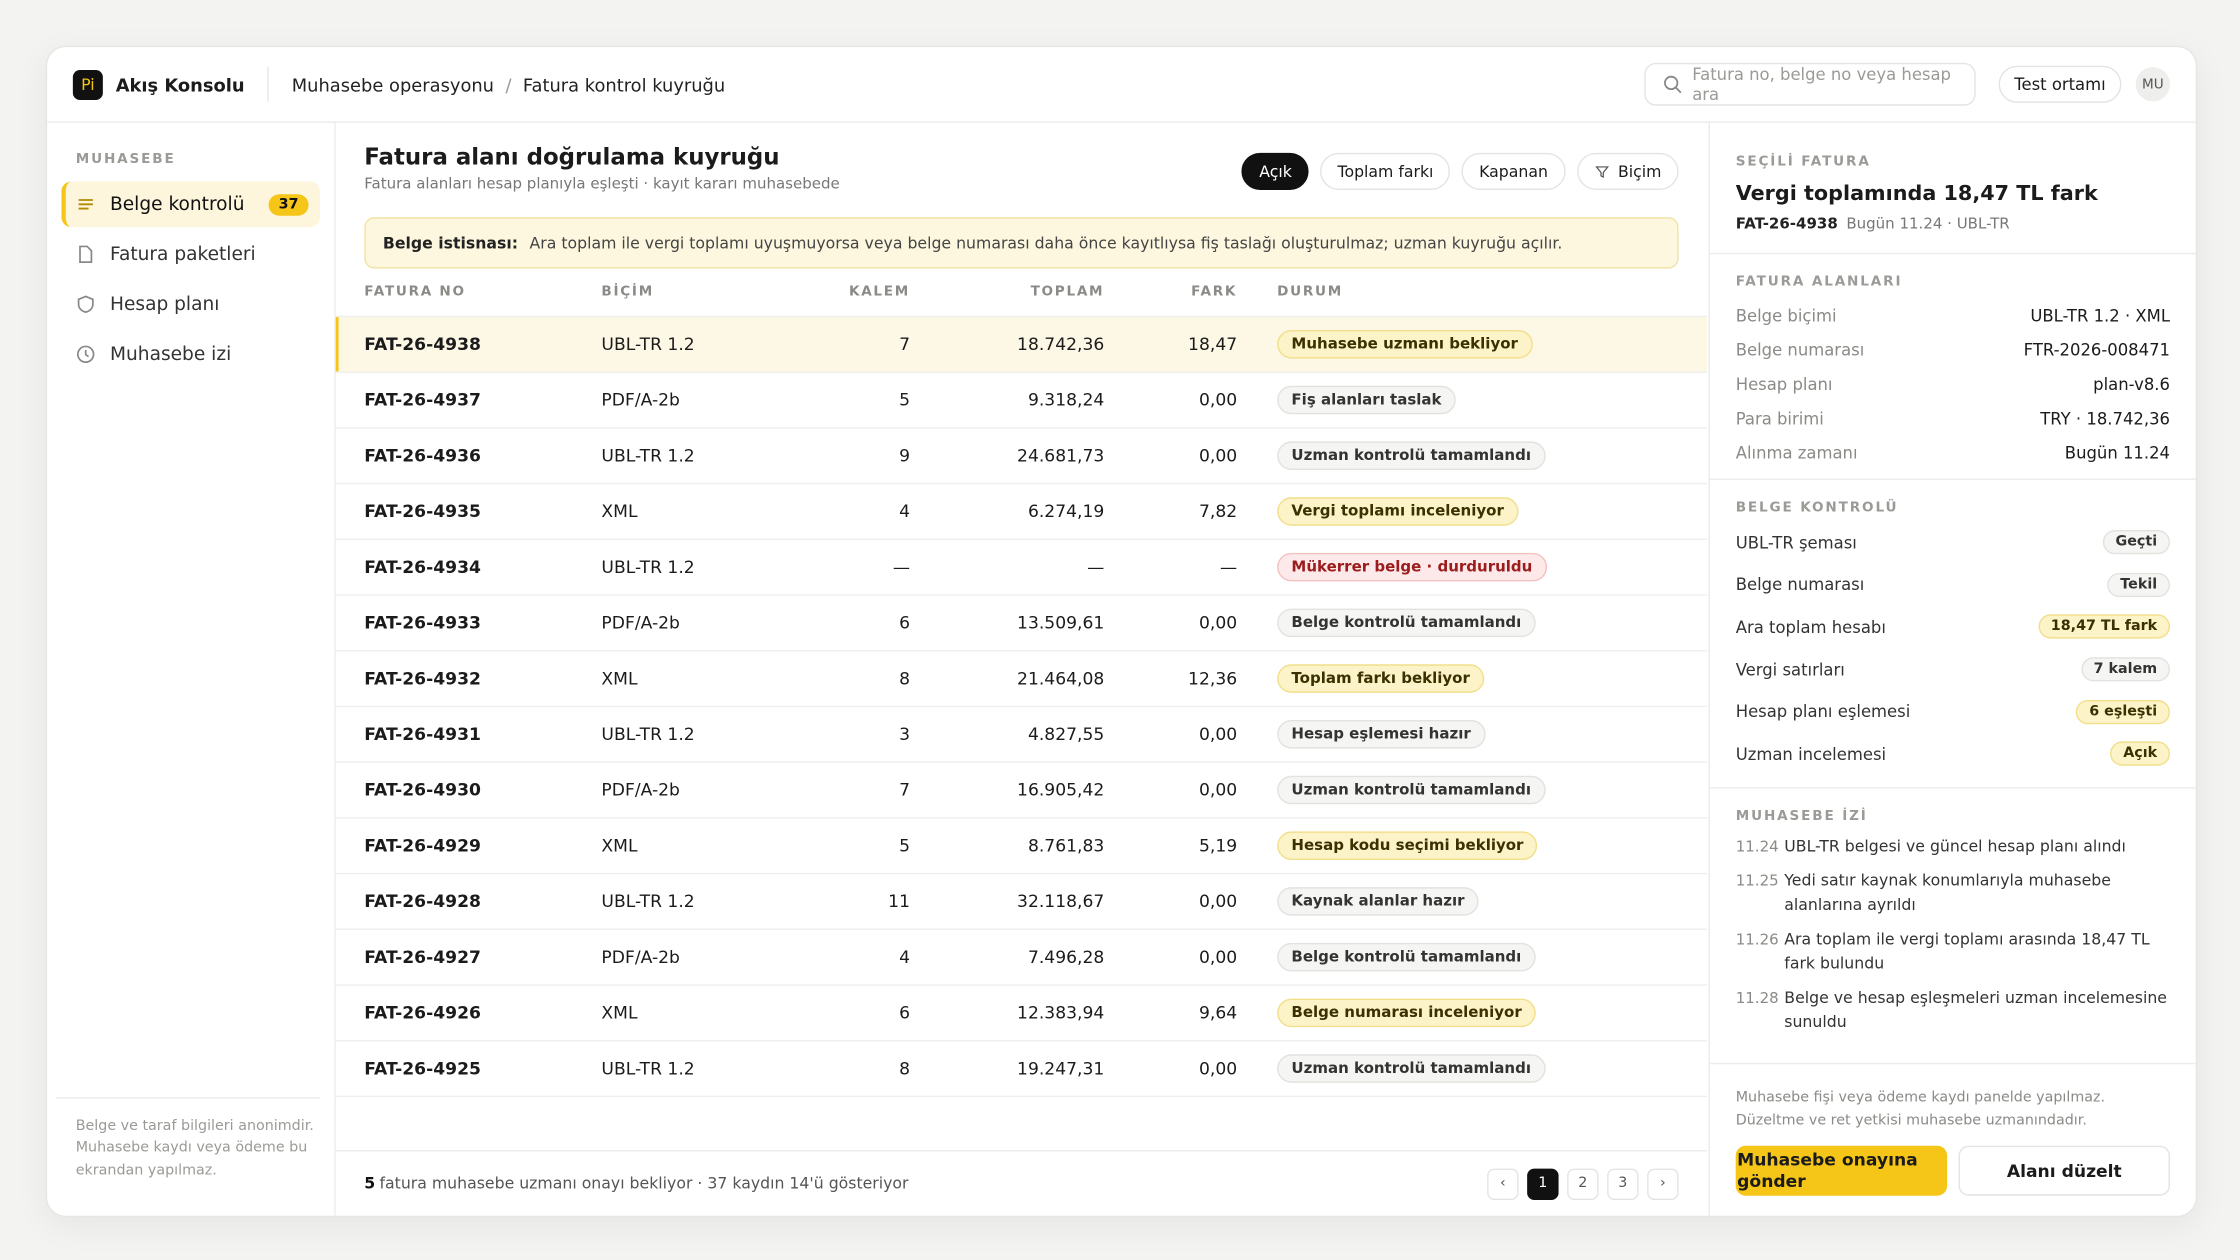 The height and width of the screenshot is (1260, 2240). What do you see at coordinates (1796, 542) in the screenshot?
I see `check-label: UBL-TR şeması` at bounding box center [1796, 542].